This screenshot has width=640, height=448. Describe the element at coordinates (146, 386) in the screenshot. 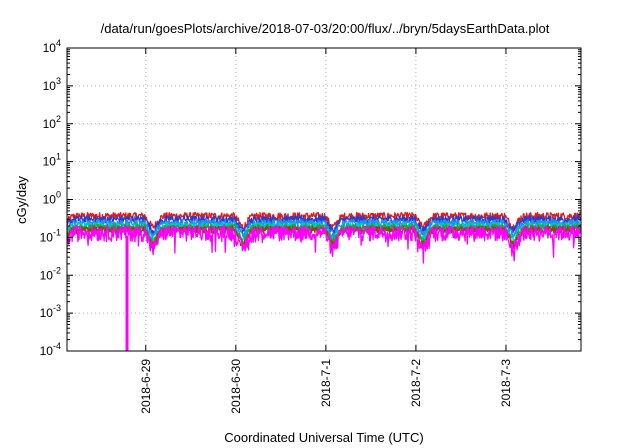

I see `x-tick-label: 2018-6-29` at that location.